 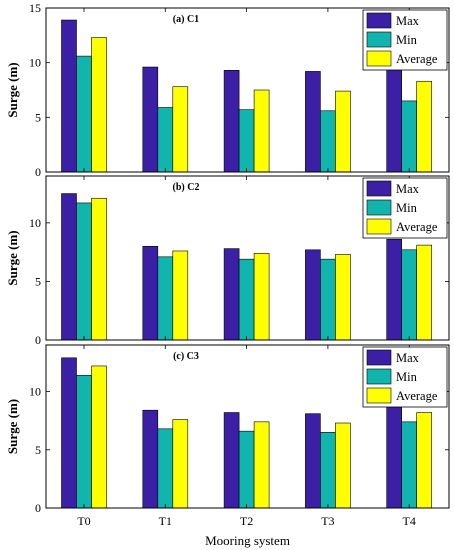 What do you see at coordinates (186, 356) in the screenshot?
I see `panel-title: (c) C3` at bounding box center [186, 356].